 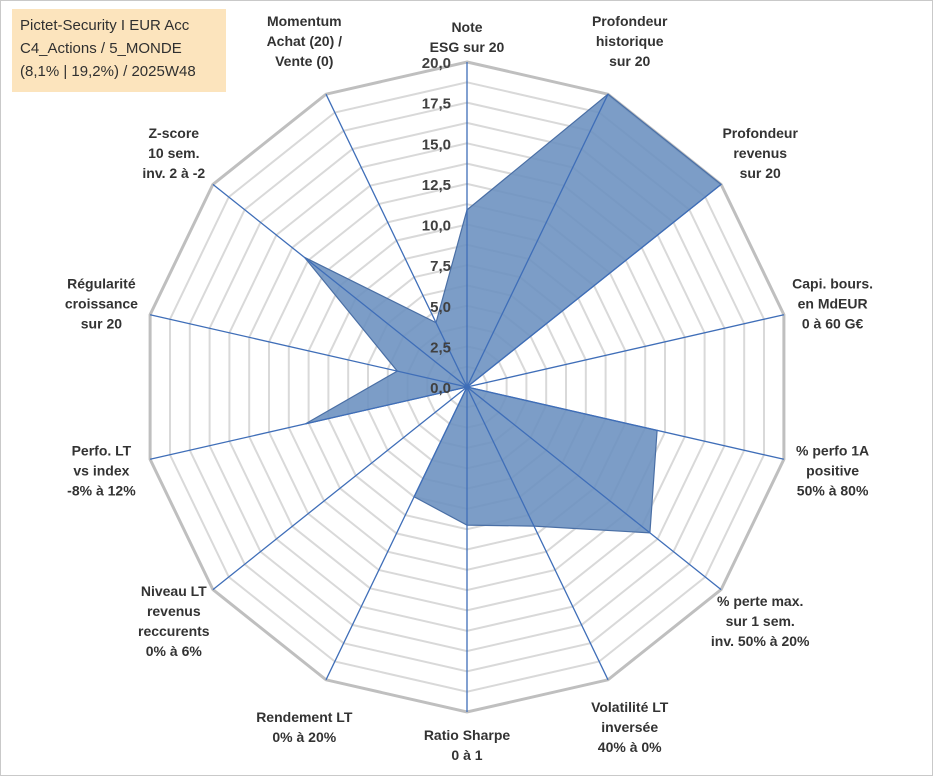 What do you see at coordinates (436, 104) in the screenshot?
I see `radial-tick-label: 17,5` at bounding box center [436, 104].